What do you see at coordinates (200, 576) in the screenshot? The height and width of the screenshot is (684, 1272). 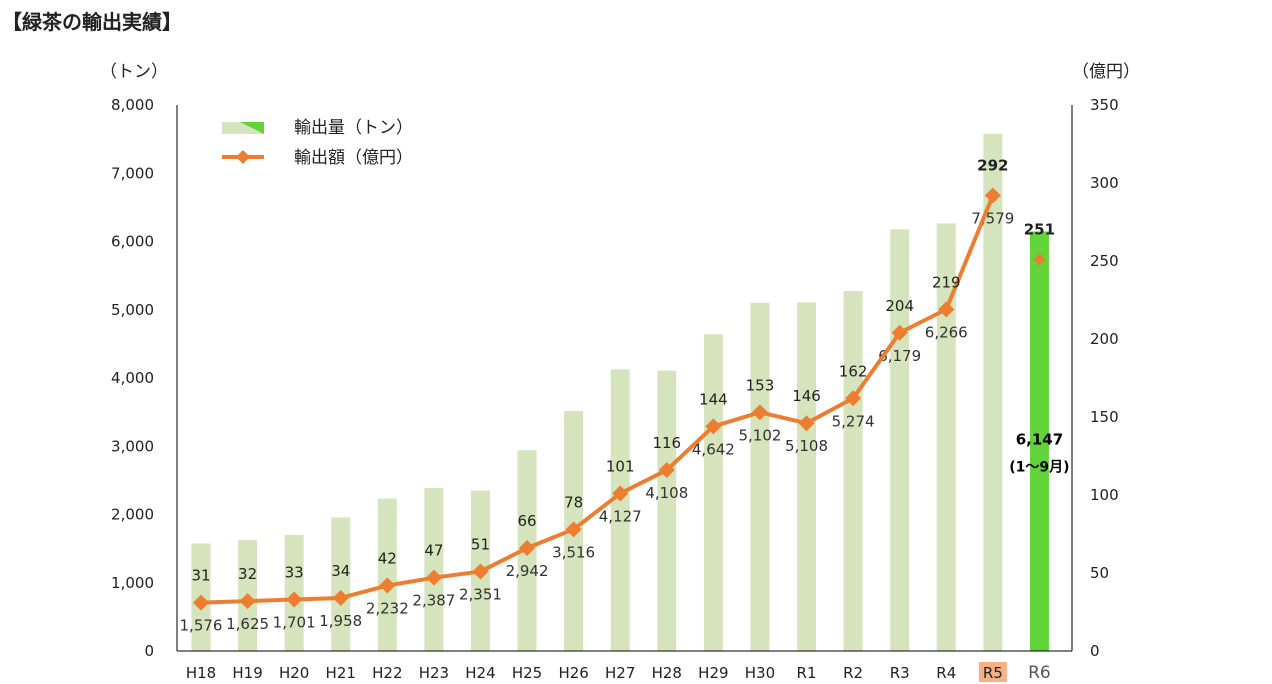 I see `line-value-label: 31` at bounding box center [200, 576].